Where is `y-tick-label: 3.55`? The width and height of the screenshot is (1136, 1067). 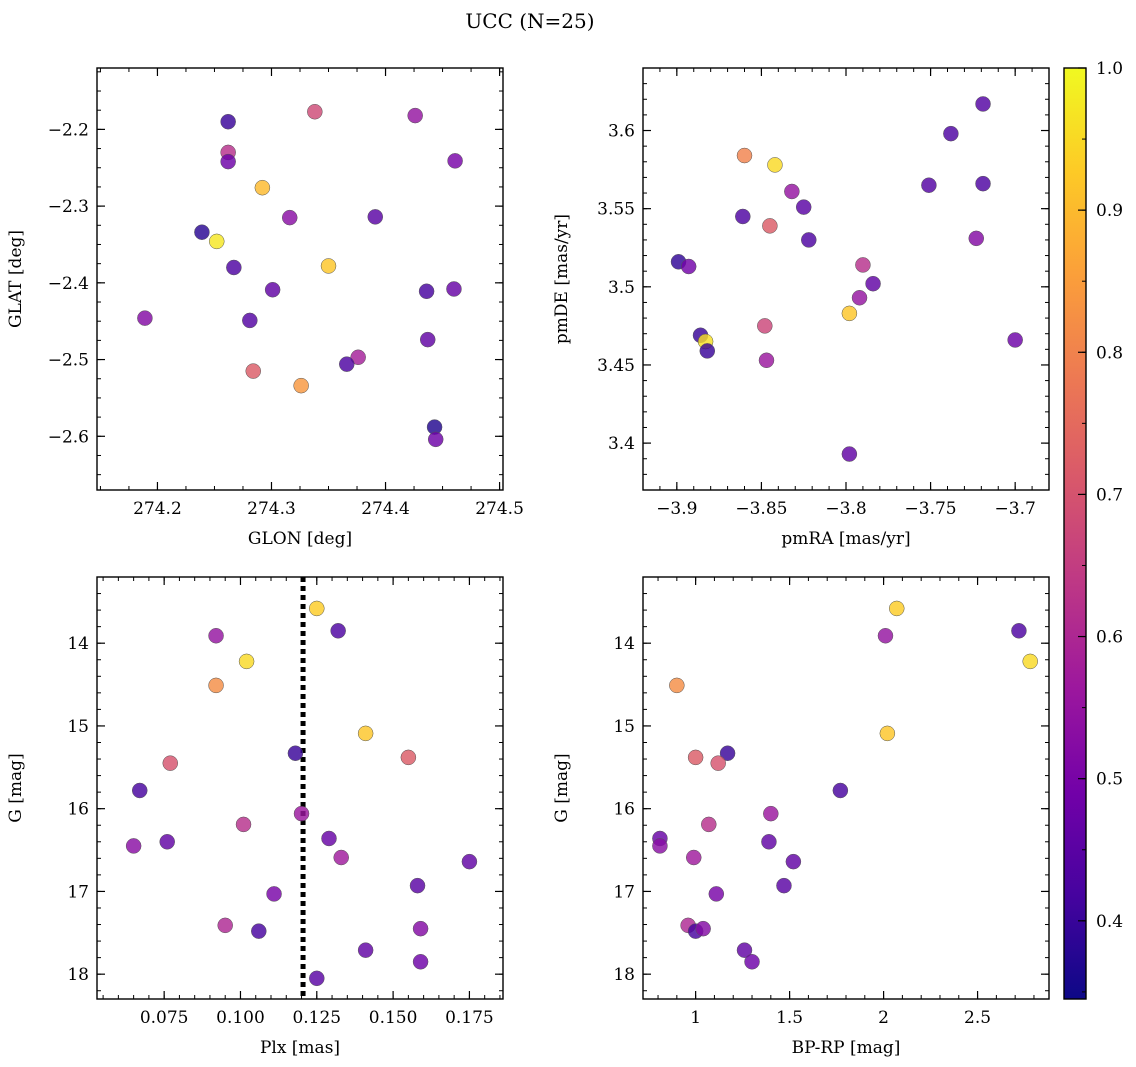
y-tick-label: 3.55 is located at coordinates (616, 210).